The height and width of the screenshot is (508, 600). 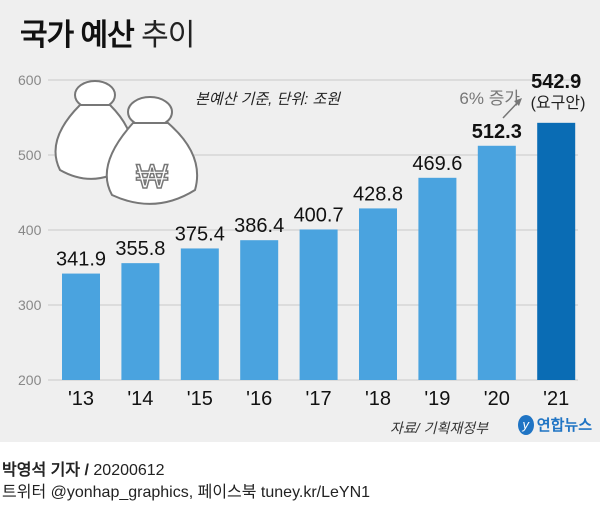 What do you see at coordinates (518, 102) in the screenshot?
I see `arrow-head-icon` at bounding box center [518, 102].